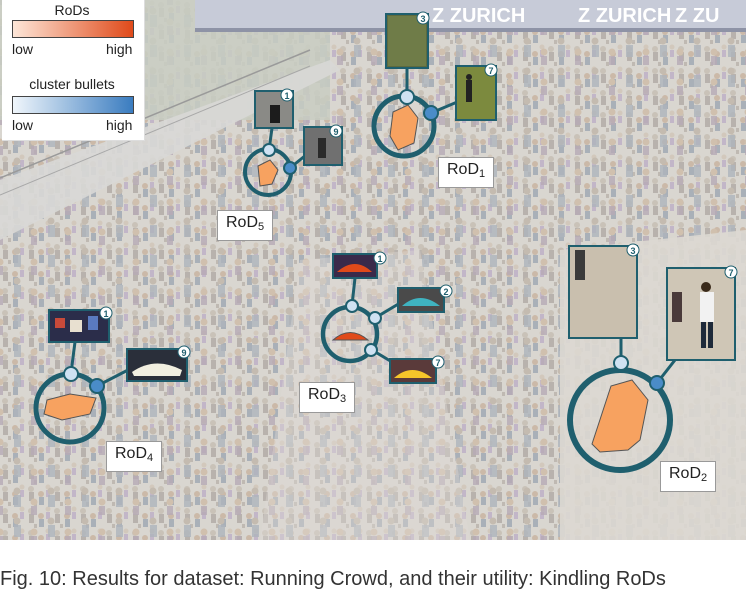 The height and width of the screenshot is (590, 746). What do you see at coordinates (119, 49) in the screenshot?
I see `legend-rods-high: high` at bounding box center [119, 49].